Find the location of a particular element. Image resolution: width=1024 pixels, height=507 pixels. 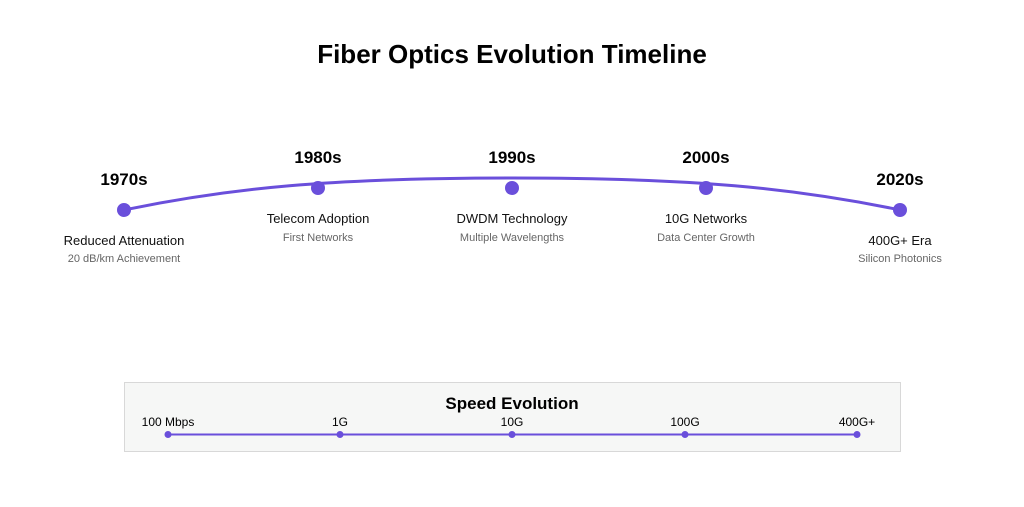

milestone-sub: Multiple Wavelengths is located at coordinates (512, 238).